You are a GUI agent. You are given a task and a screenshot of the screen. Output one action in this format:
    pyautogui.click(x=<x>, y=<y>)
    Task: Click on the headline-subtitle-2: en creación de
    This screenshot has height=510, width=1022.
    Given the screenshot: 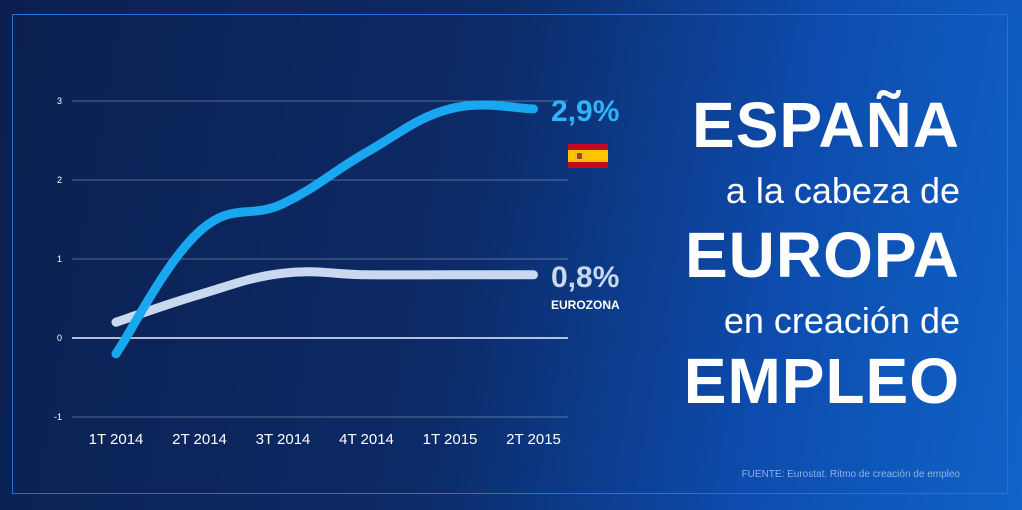 What is the action you would take?
    pyautogui.click(x=841, y=320)
    